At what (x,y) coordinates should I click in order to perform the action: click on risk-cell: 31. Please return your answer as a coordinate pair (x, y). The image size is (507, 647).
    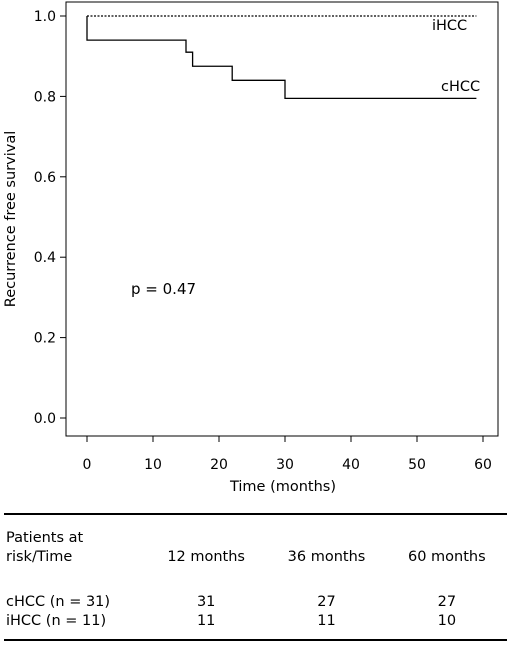
    Looking at the image, I should click on (206, 602).